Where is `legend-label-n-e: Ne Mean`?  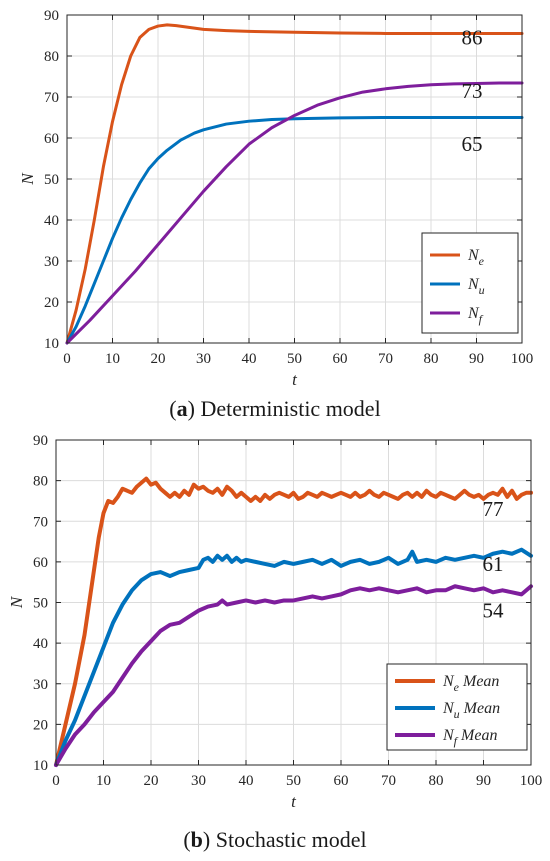
legend-label-n-e: Ne Mean is located at coordinates (470, 683).